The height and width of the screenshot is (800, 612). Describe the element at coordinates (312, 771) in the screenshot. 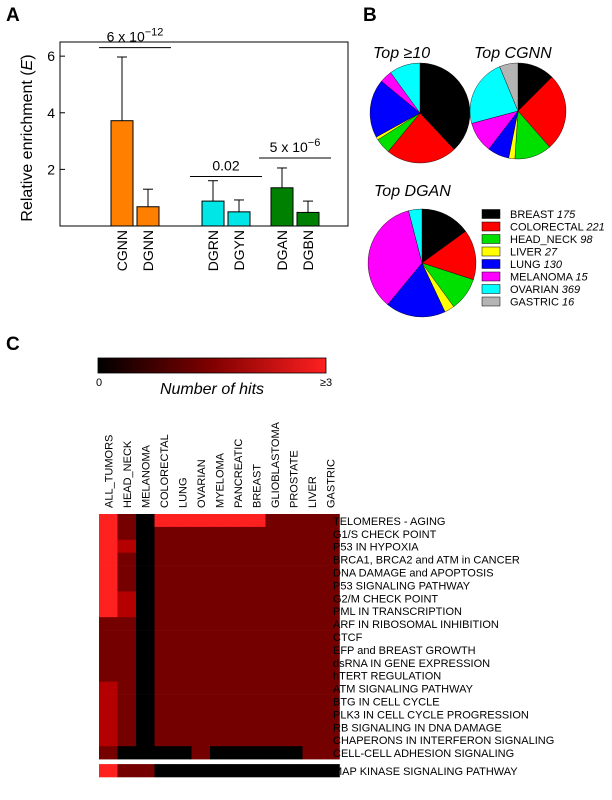

I see `cell-extra-c11` at that location.